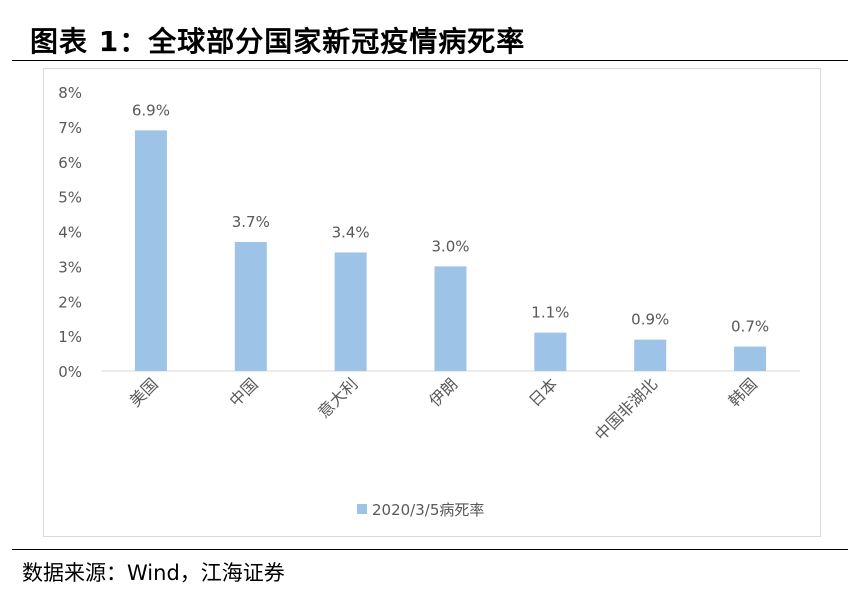  What do you see at coordinates (70, 337) in the screenshot?
I see `y-tick-label: 1%` at bounding box center [70, 337].